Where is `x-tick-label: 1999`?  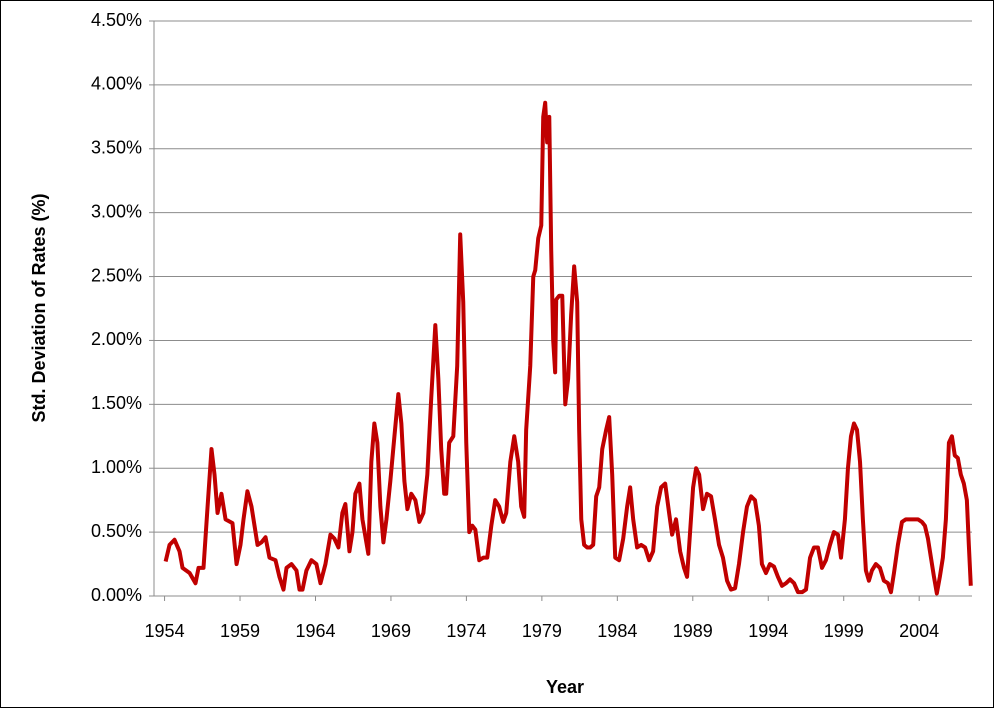 x-tick-label: 1999 is located at coordinates (844, 631).